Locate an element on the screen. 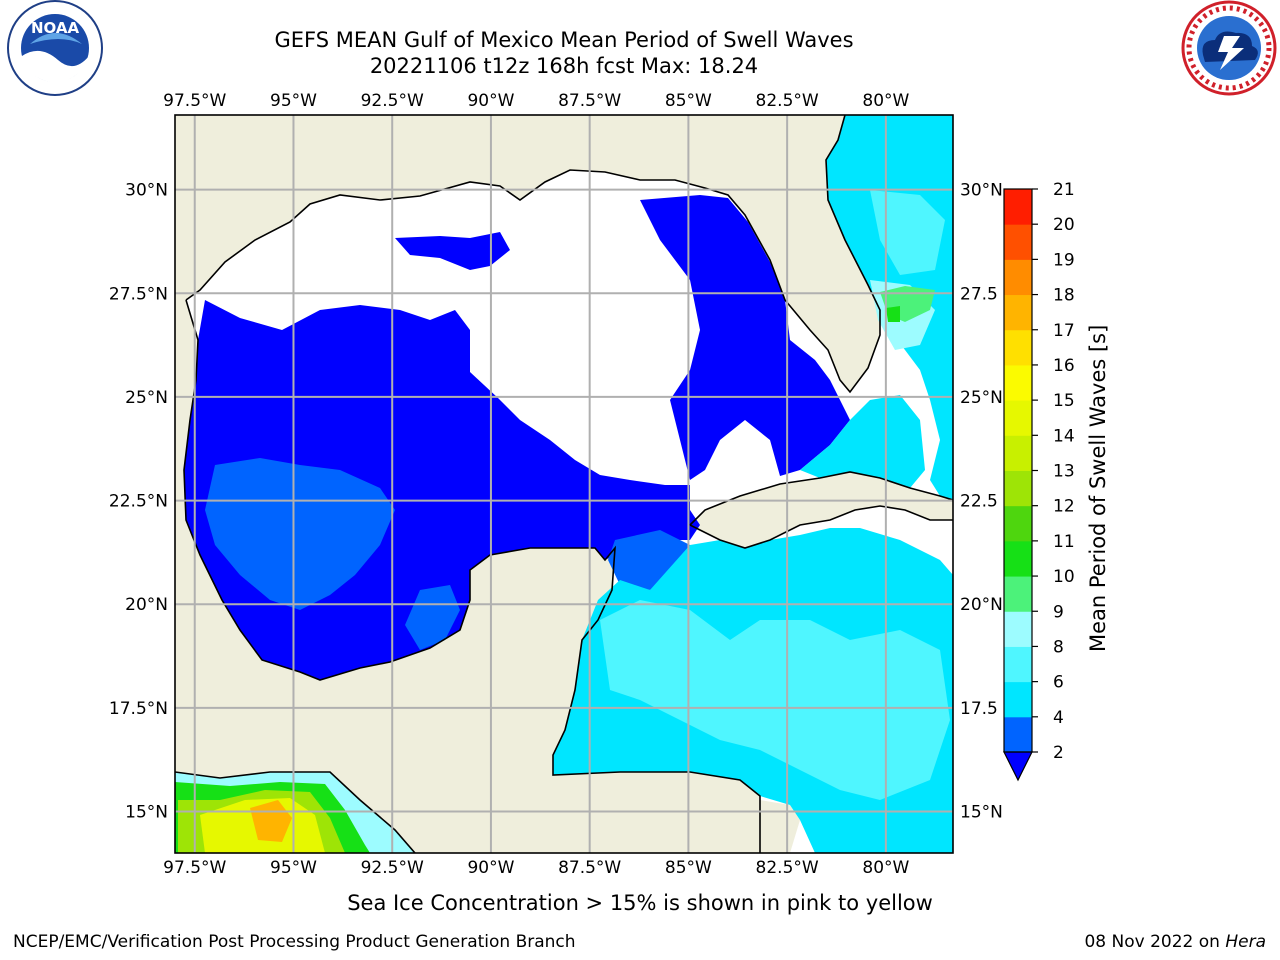 This screenshot has width=1280, height=960. lon-labels-bottom: 97.5°W 95°W 92.5°W 90°W 87.5°W 85°W 82.5°W 80°W is located at coordinates (536, 868).